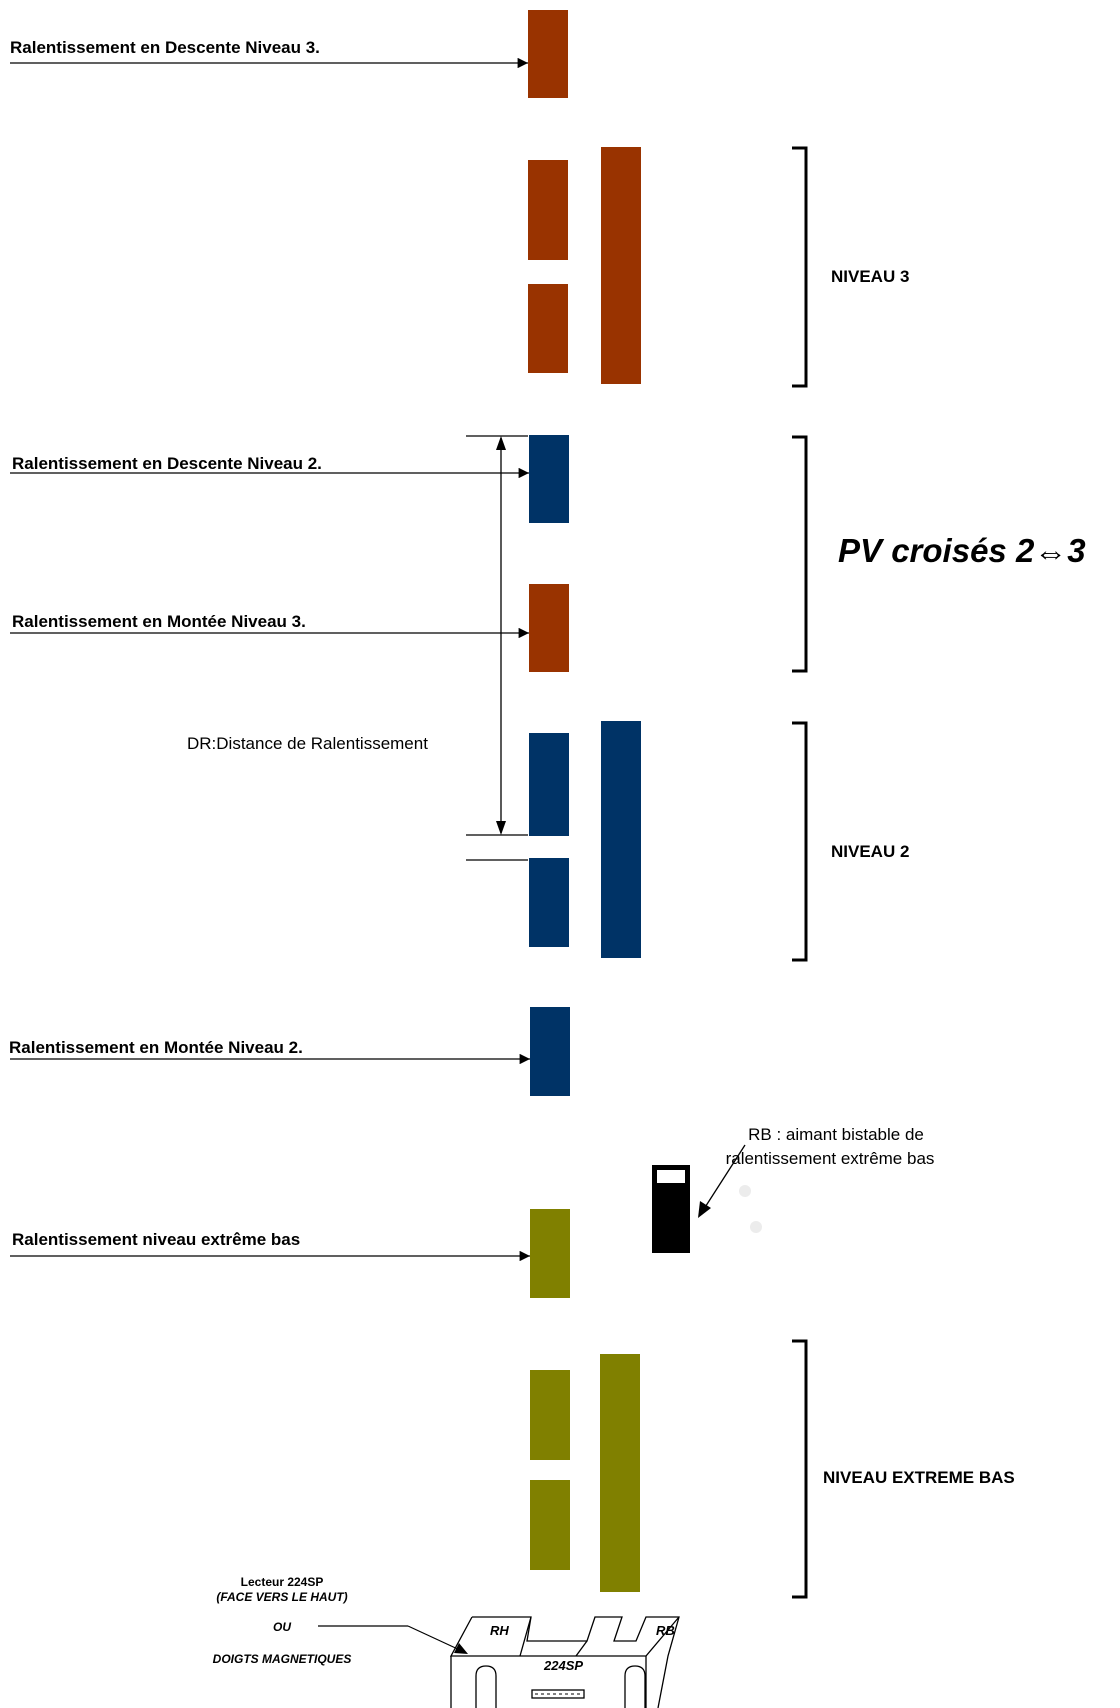 The width and height of the screenshot is (1120, 1708). Describe the element at coordinates (870, 276) in the screenshot. I see `level-niveau3: NIVEAU 3` at that location.